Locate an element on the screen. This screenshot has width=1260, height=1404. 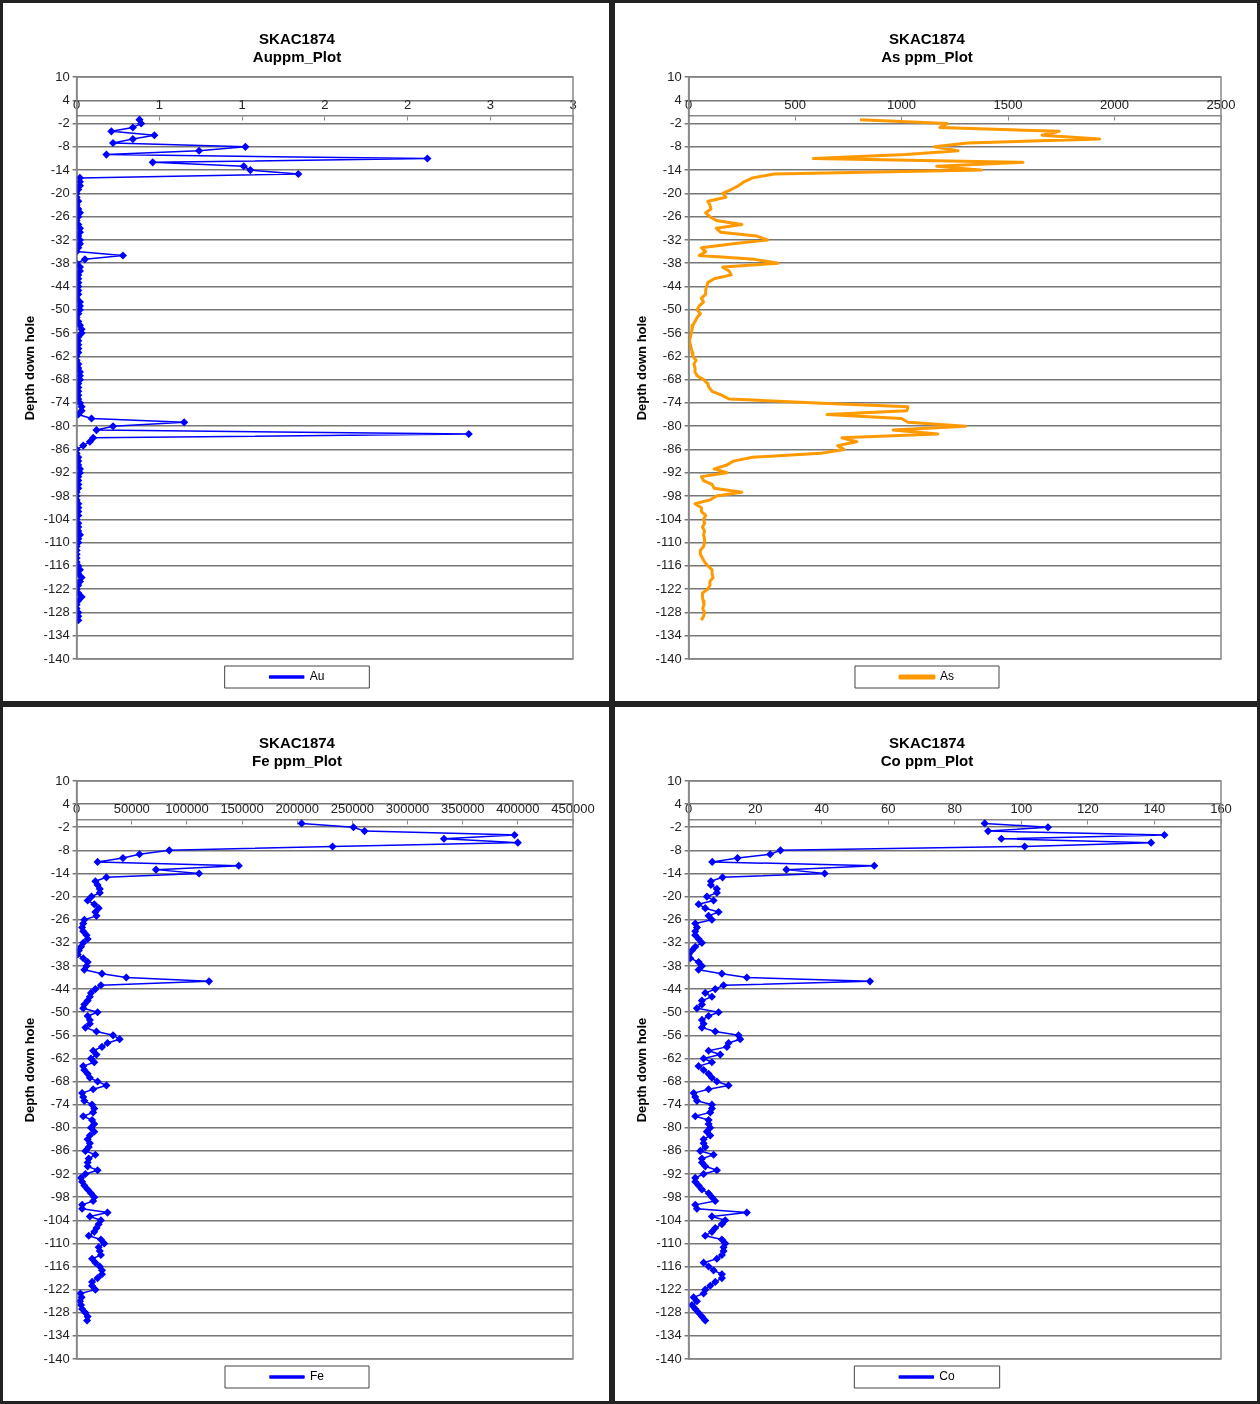
legend-label: As is located at coordinates (947, 676).